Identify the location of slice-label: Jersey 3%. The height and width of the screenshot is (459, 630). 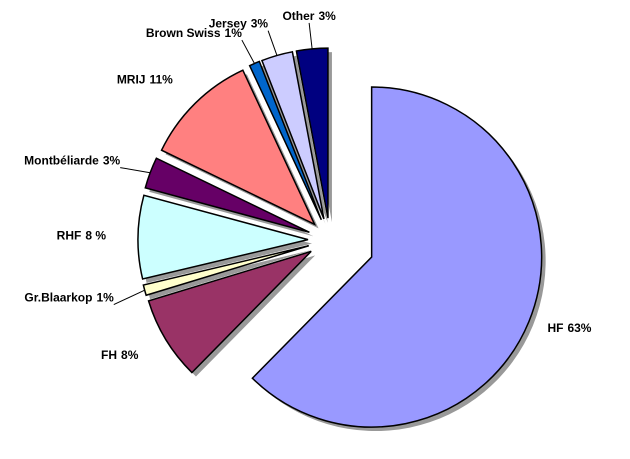
(239, 24).